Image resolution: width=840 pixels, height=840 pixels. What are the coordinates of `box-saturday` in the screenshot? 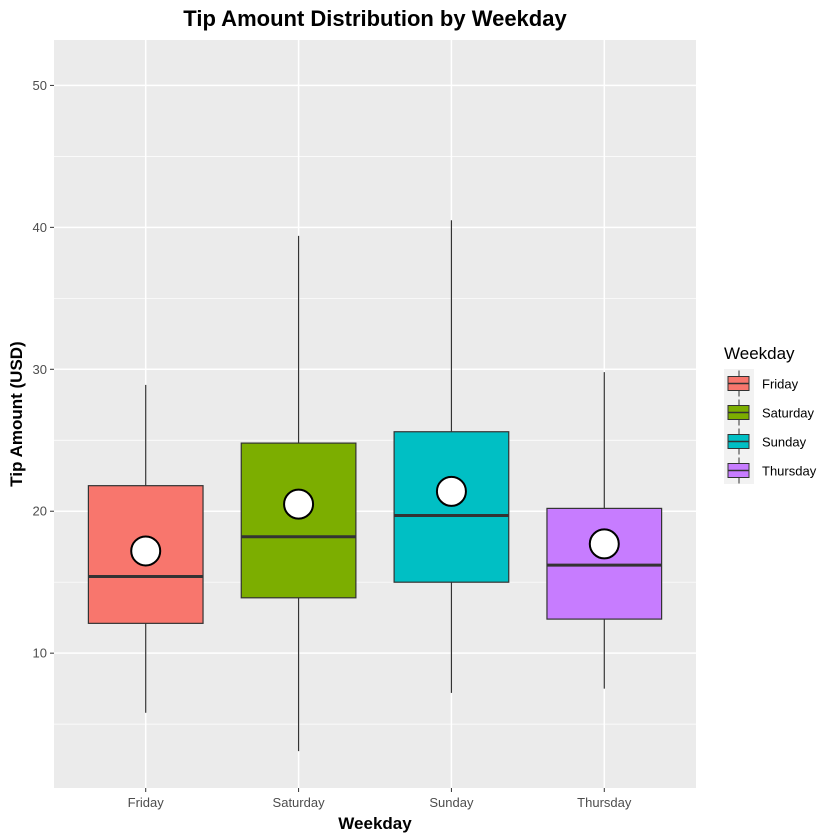 It's located at (298, 493).